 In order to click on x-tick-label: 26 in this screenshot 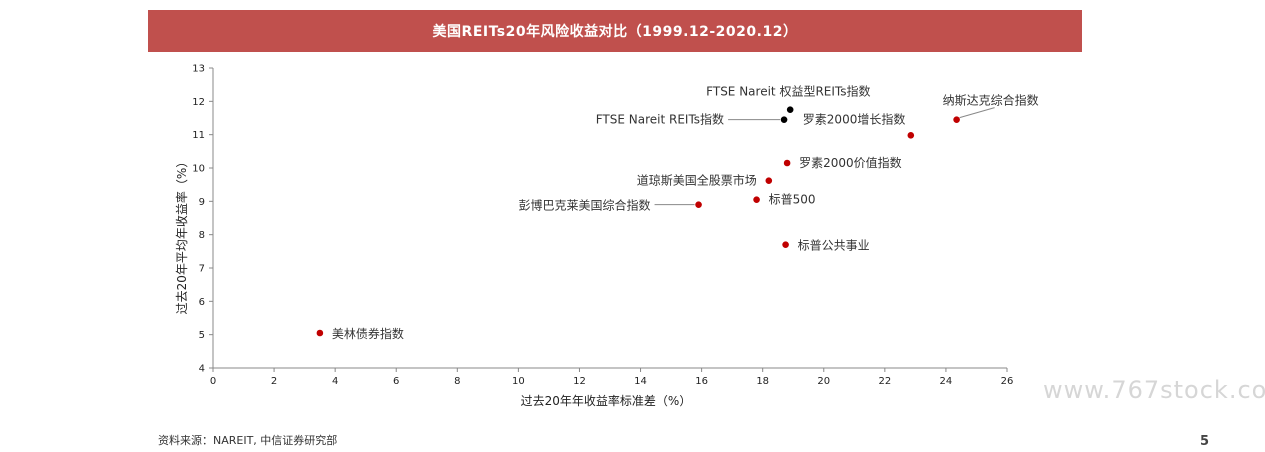, I will do `click(1007, 381)`.